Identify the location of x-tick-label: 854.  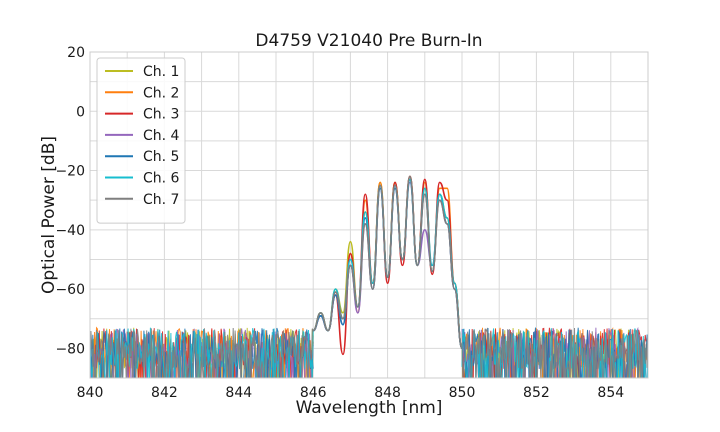
(610, 393).